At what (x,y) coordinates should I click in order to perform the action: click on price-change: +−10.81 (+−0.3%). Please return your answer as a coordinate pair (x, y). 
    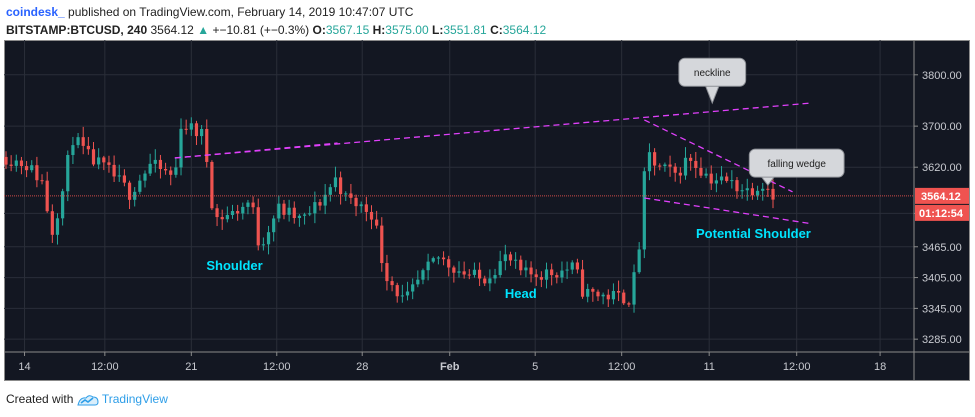
    Looking at the image, I should click on (261, 30).